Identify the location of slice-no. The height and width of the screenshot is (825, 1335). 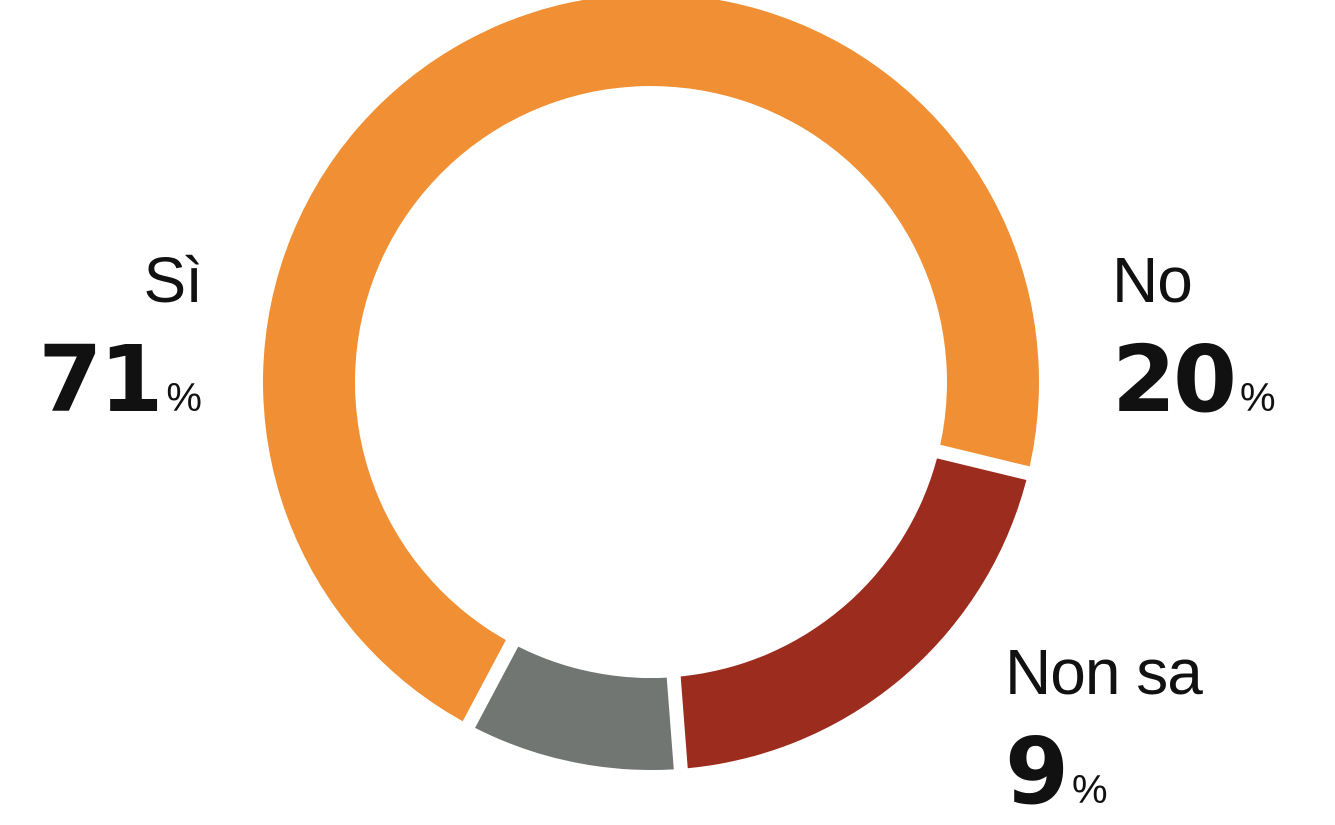
(853, 613).